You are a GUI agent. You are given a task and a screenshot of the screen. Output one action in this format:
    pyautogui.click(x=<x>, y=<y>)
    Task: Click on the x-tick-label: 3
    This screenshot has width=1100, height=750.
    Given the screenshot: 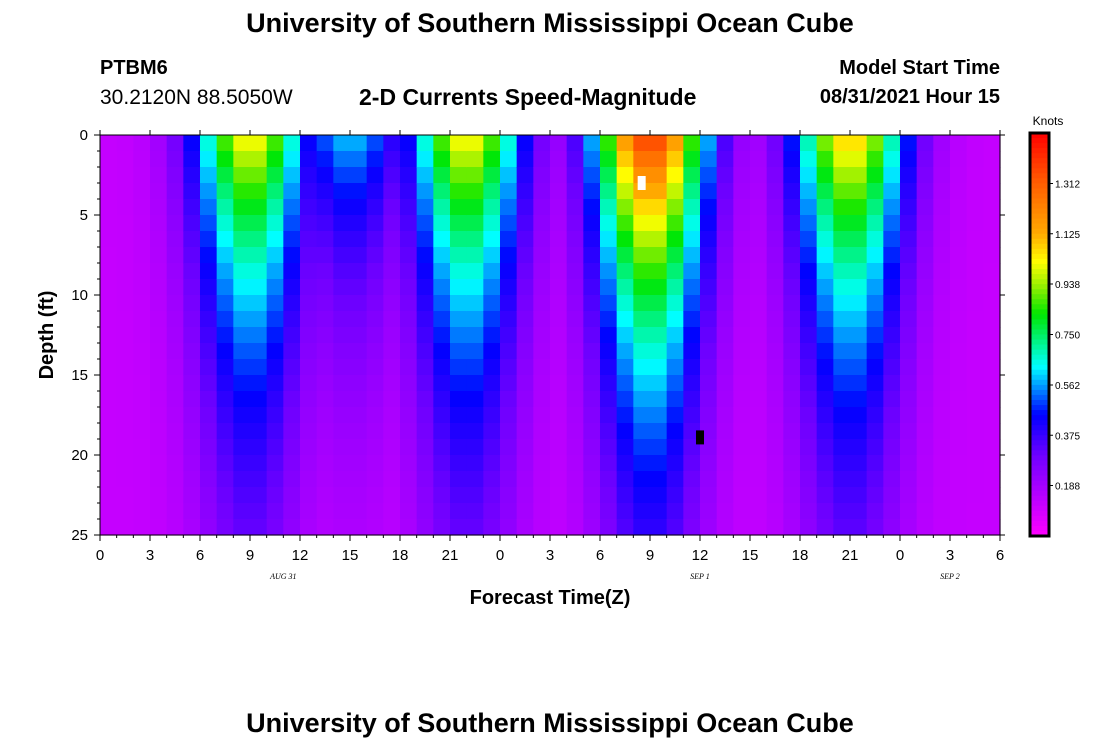 What is the action you would take?
    pyautogui.click(x=550, y=555)
    